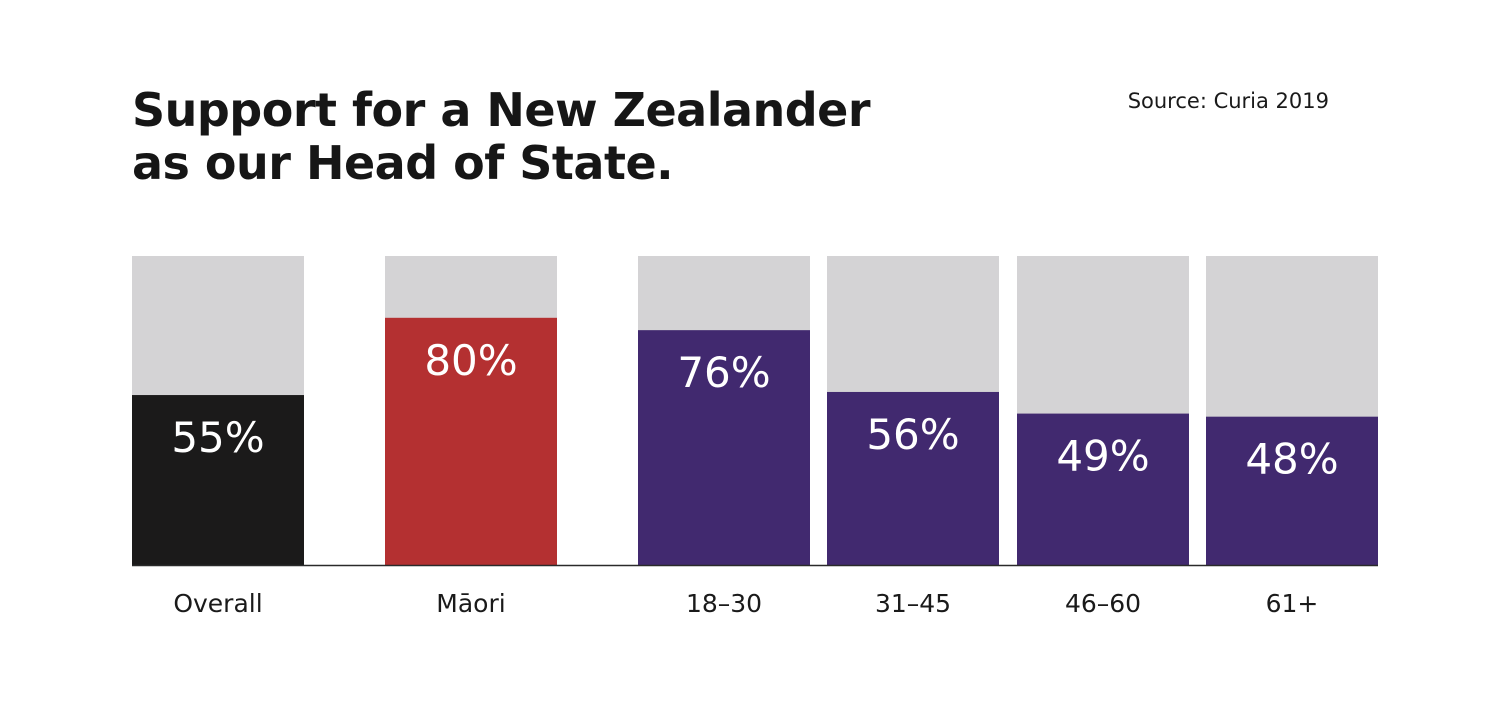 The width and height of the screenshot is (1500, 713). I want to click on chart-title-line-1: Support for a New Zealander, so click(501, 110).